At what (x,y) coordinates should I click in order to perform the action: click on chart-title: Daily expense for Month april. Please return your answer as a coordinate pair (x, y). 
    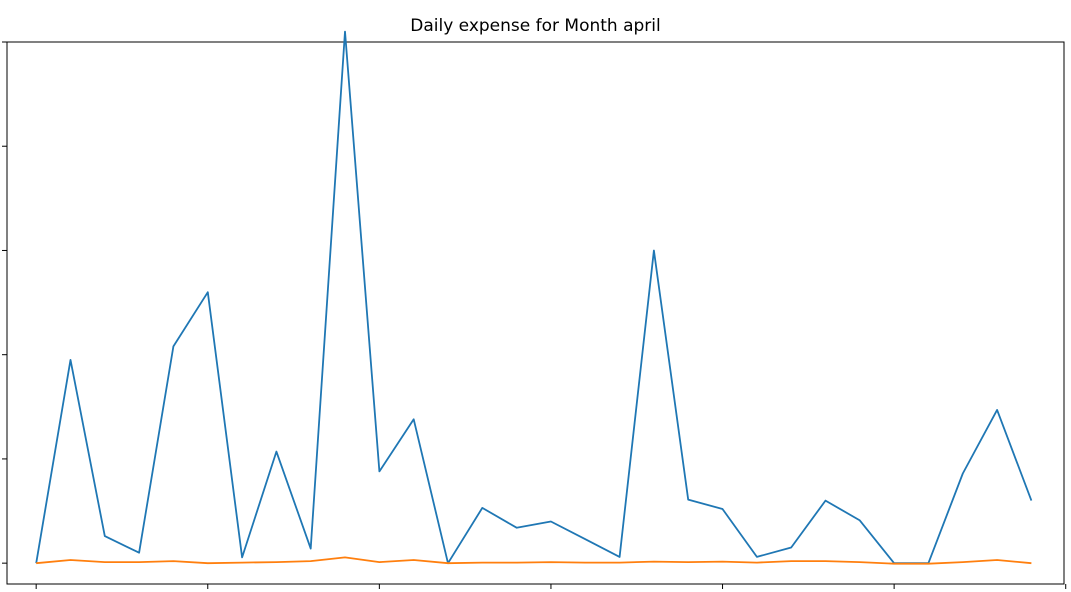
    Looking at the image, I should click on (535, 26).